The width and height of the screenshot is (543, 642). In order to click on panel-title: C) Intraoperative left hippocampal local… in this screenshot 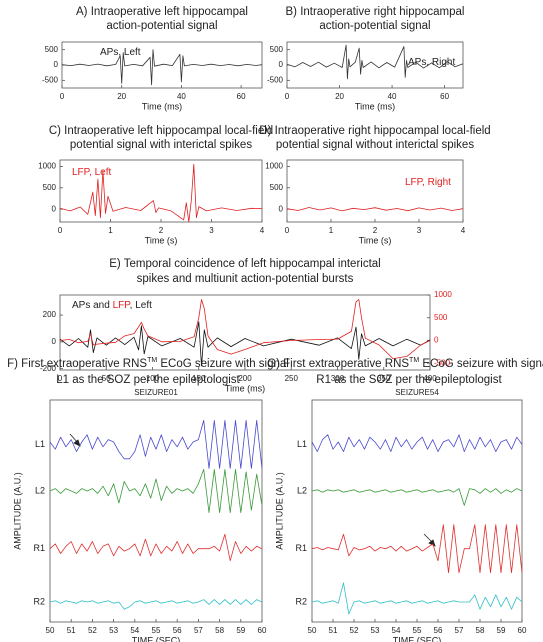, I will do `click(161, 131)`.